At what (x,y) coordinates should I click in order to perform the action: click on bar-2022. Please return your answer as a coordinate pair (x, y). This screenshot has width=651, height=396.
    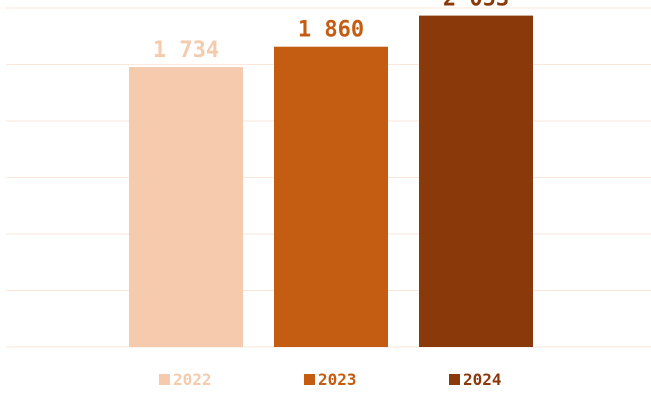
    Looking at the image, I should click on (186, 207).